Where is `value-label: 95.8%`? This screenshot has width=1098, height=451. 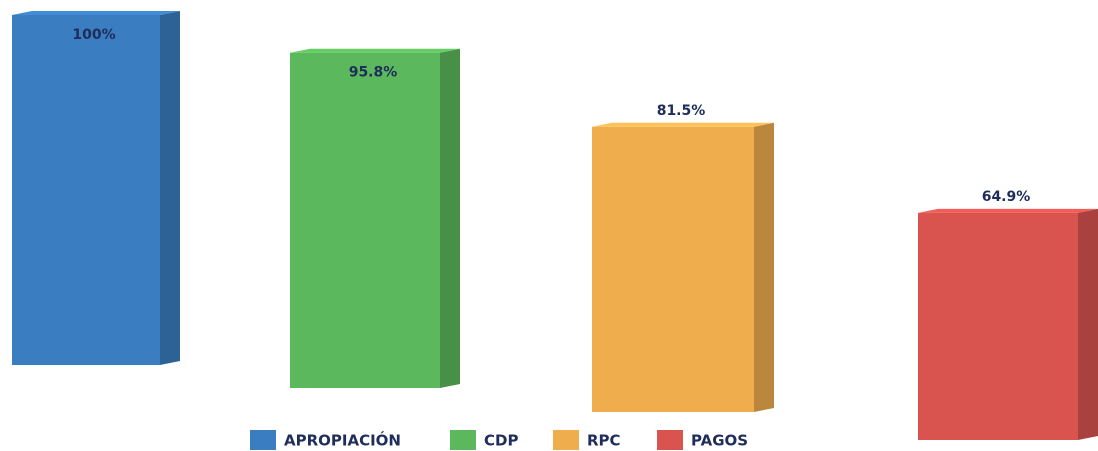 value-label: 95.8% is located at coordinates (373, 73).